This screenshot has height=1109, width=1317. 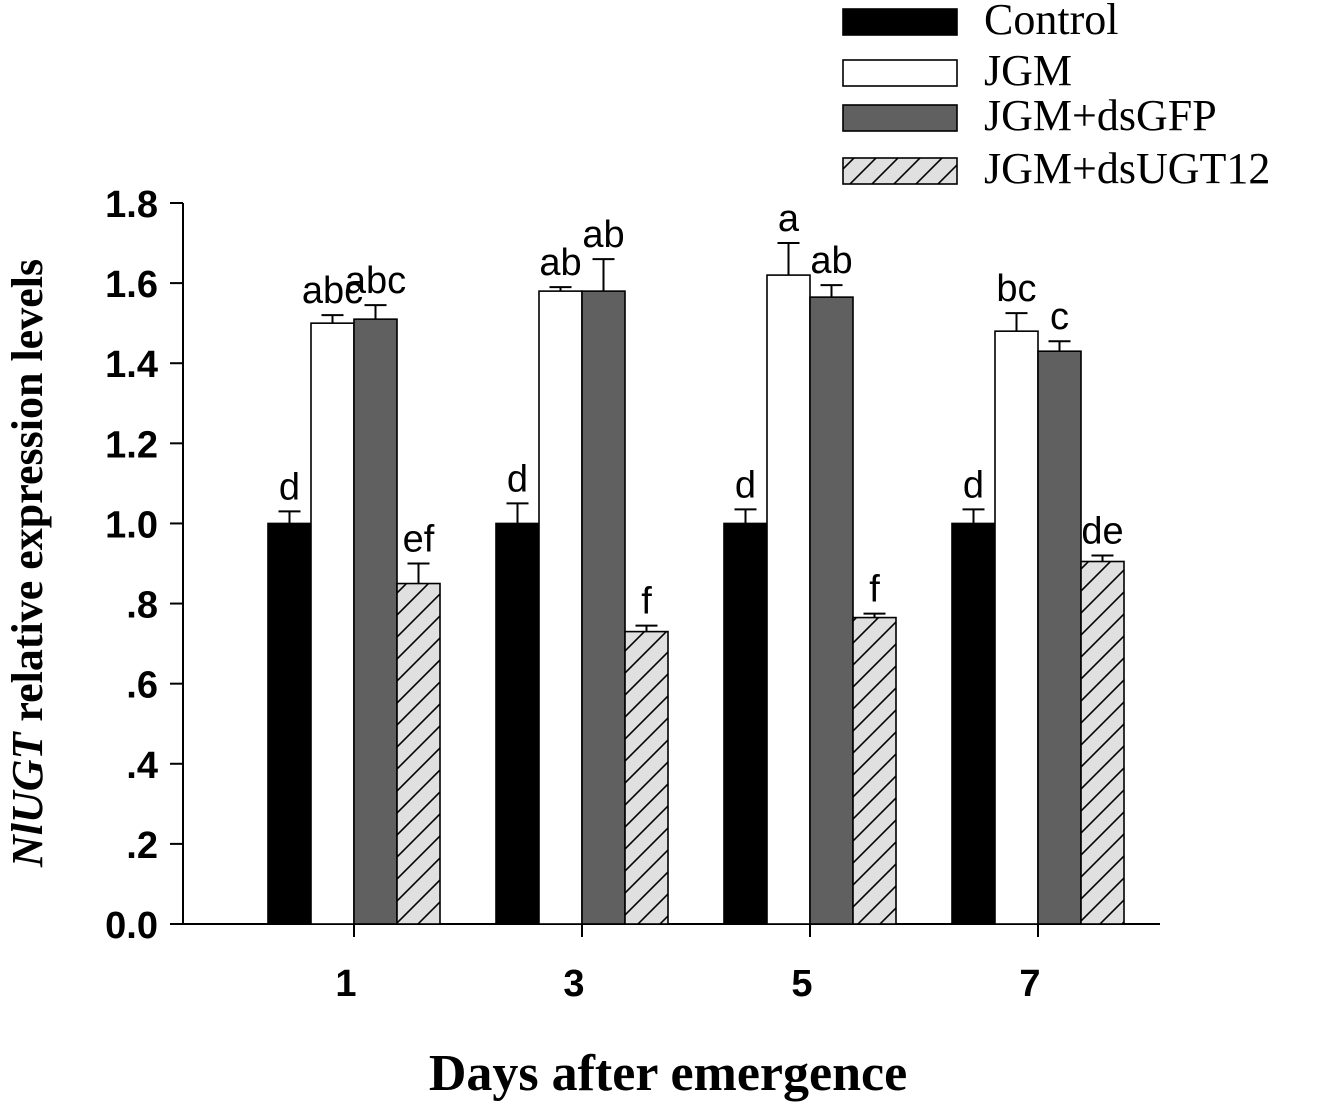 What do you see at coordinates (131, 525) in the screenshot?
I see `y-tick-label: 1.0` at bounding box center [131, 525].